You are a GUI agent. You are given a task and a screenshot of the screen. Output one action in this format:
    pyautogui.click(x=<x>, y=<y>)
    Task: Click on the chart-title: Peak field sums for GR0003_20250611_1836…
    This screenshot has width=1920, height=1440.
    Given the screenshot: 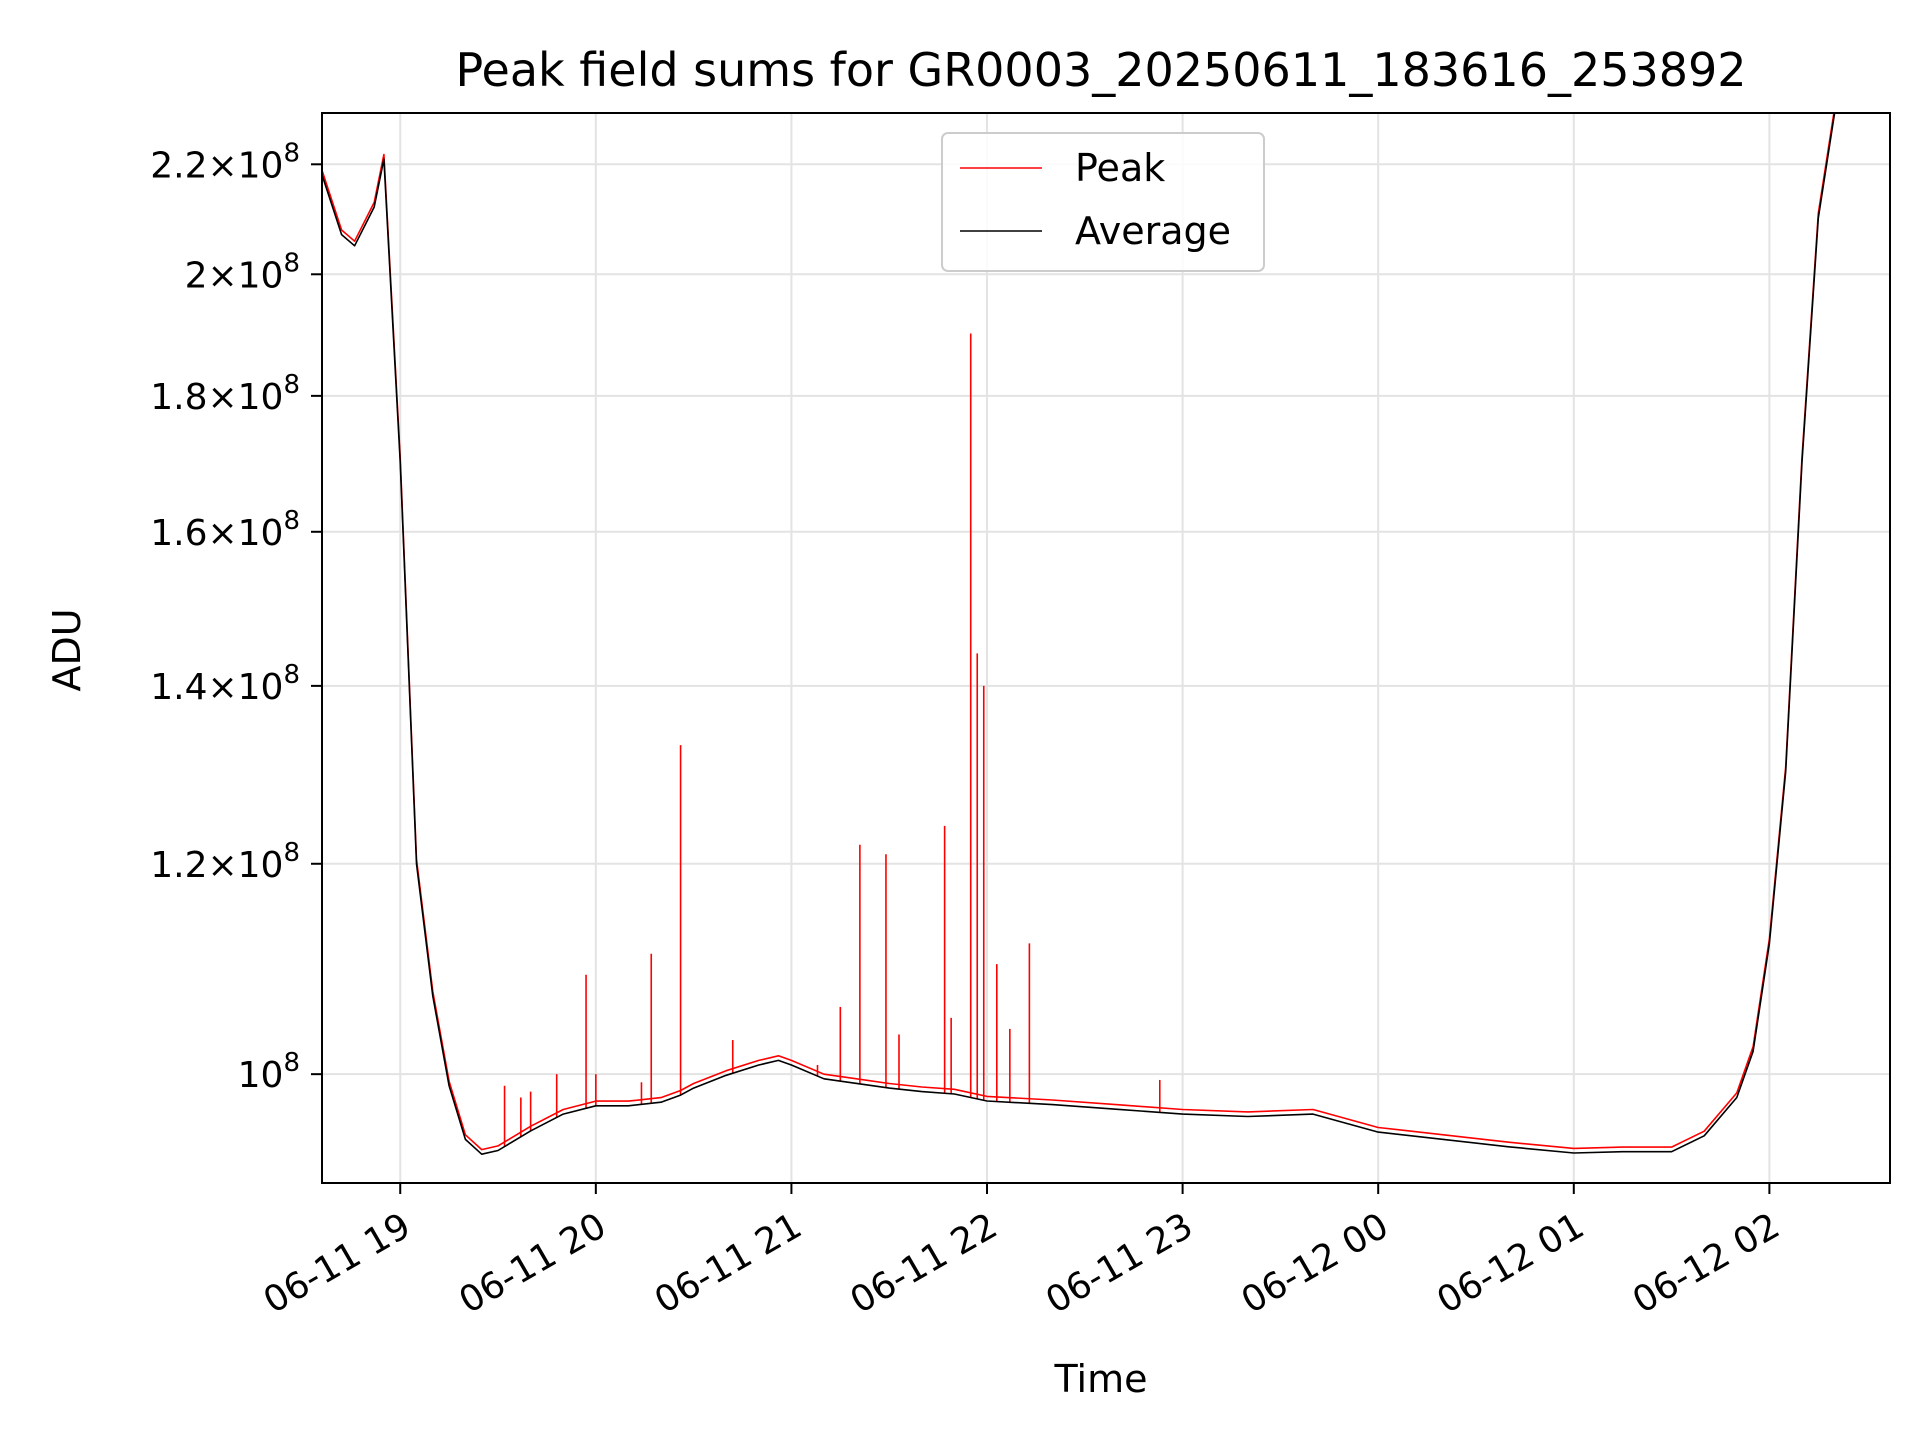 What is the action you would take?
    pyautogui.click(x=1100, y=70)
    